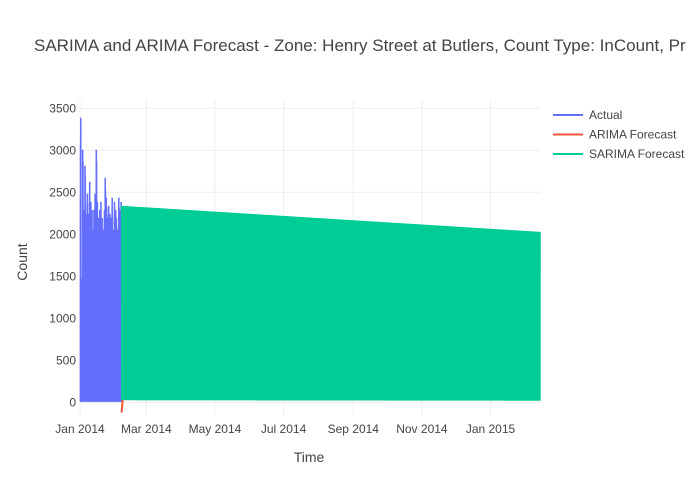 The width and height of the screenshot is (700, 500). I want to click on x-axis-title: Time, so click(309, 457).